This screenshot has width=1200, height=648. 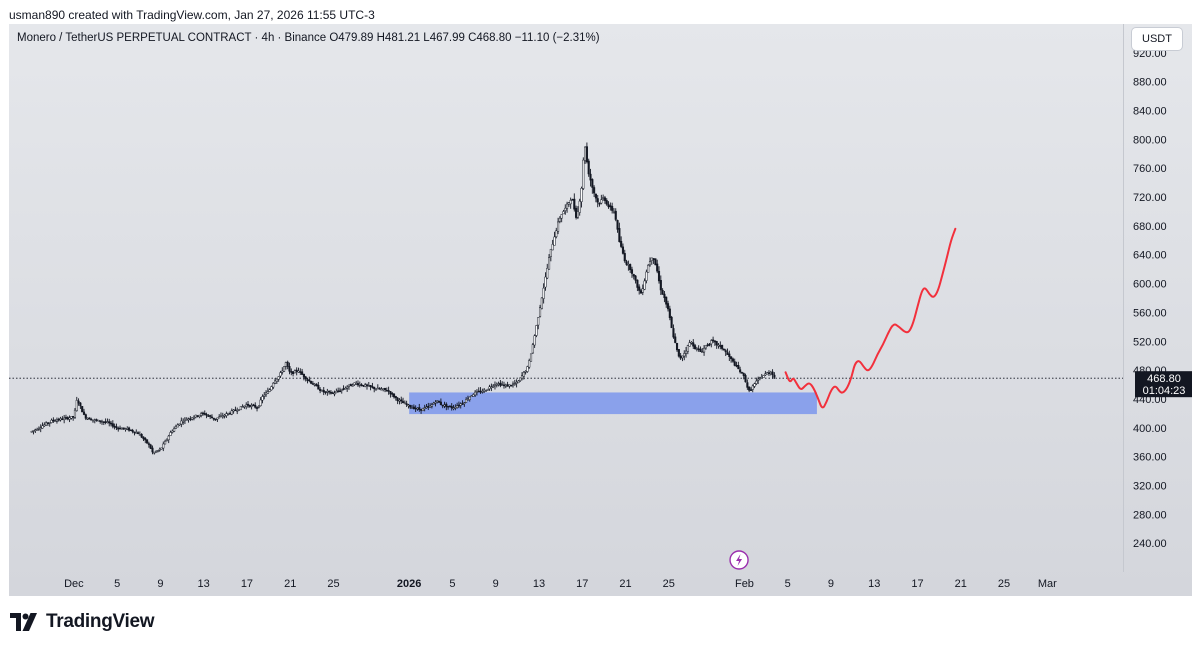 I want to click on y-tick-label: 240.00, so click(x=1150, y=544).